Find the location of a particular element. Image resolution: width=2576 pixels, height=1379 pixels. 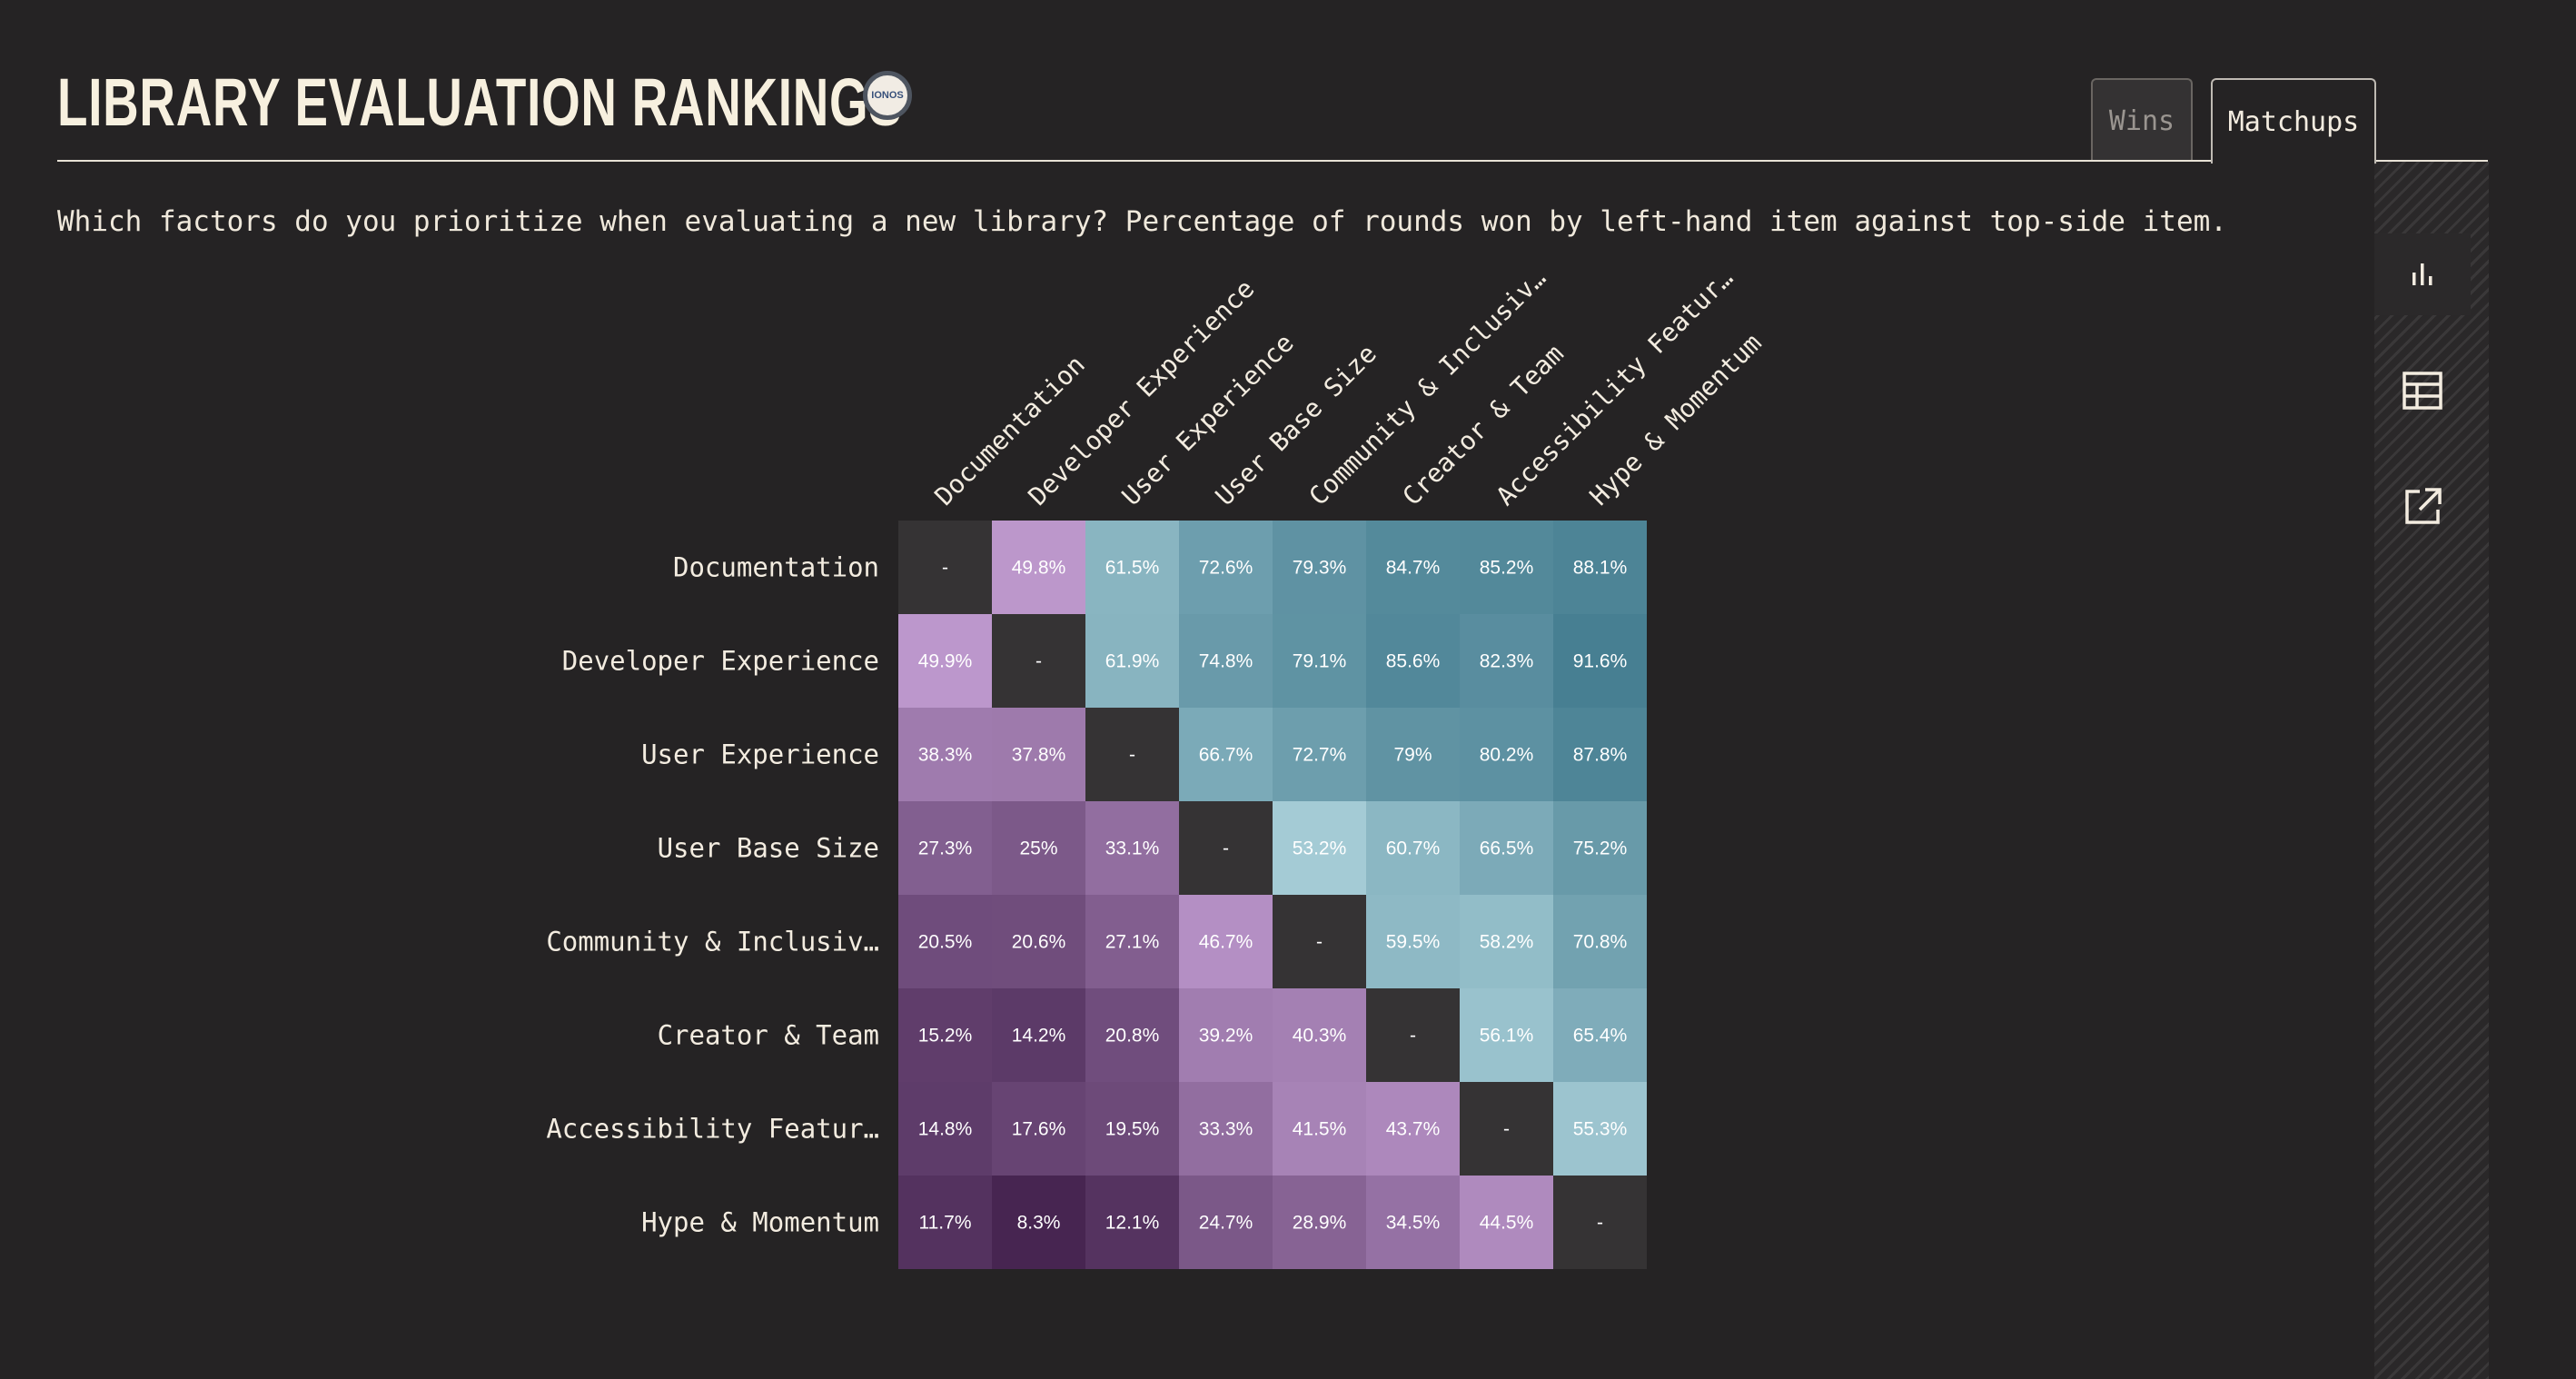

sidebar is located at coordinates (2431, 770).